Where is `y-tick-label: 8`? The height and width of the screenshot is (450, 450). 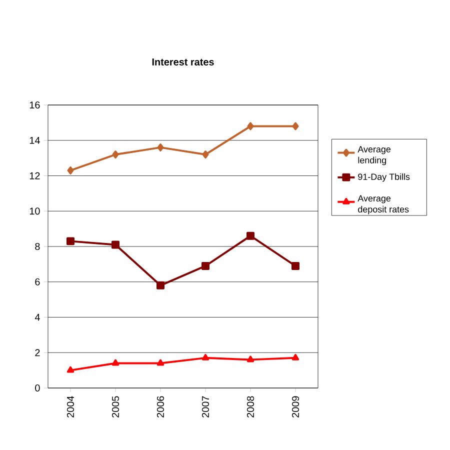 y-tick-label: 8 is located at coordinates (37, 246).